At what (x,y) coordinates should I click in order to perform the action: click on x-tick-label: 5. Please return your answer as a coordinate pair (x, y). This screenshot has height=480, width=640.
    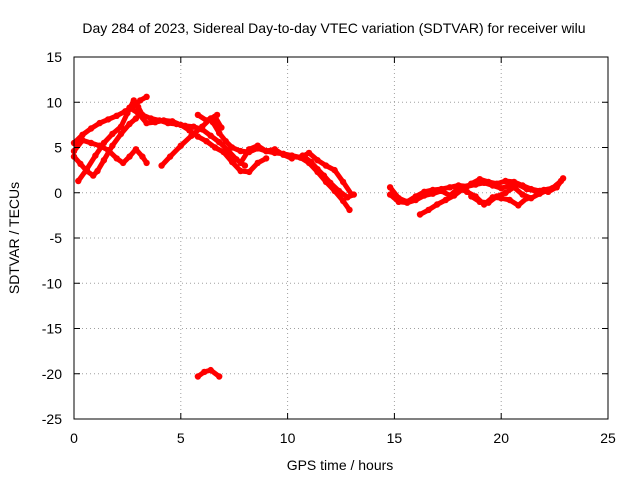
    Looking at the image, I should click on (181, 438).